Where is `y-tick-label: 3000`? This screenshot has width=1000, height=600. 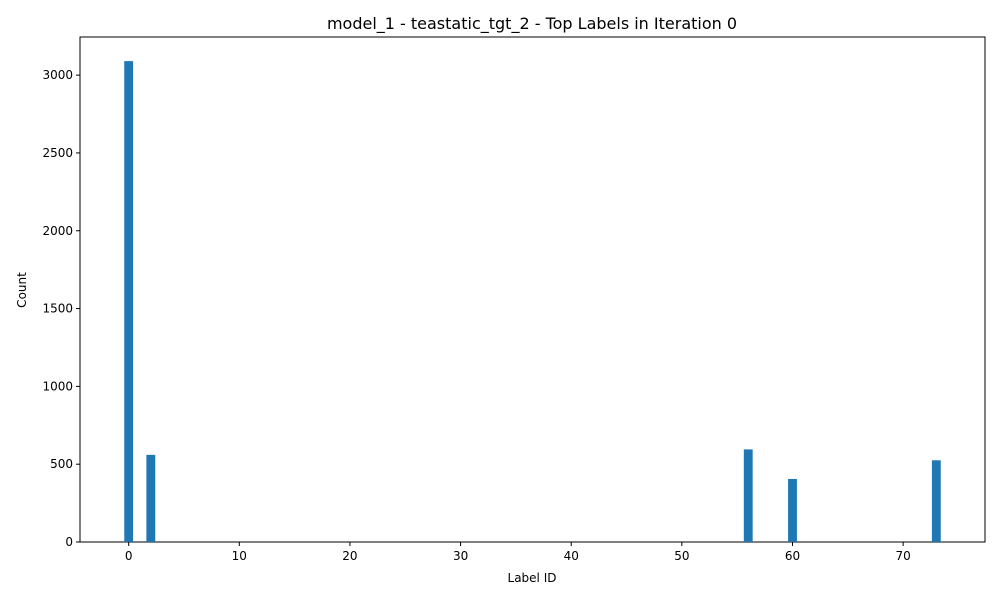 y-tick-label: 3000 is located at coordinates (57, 75).